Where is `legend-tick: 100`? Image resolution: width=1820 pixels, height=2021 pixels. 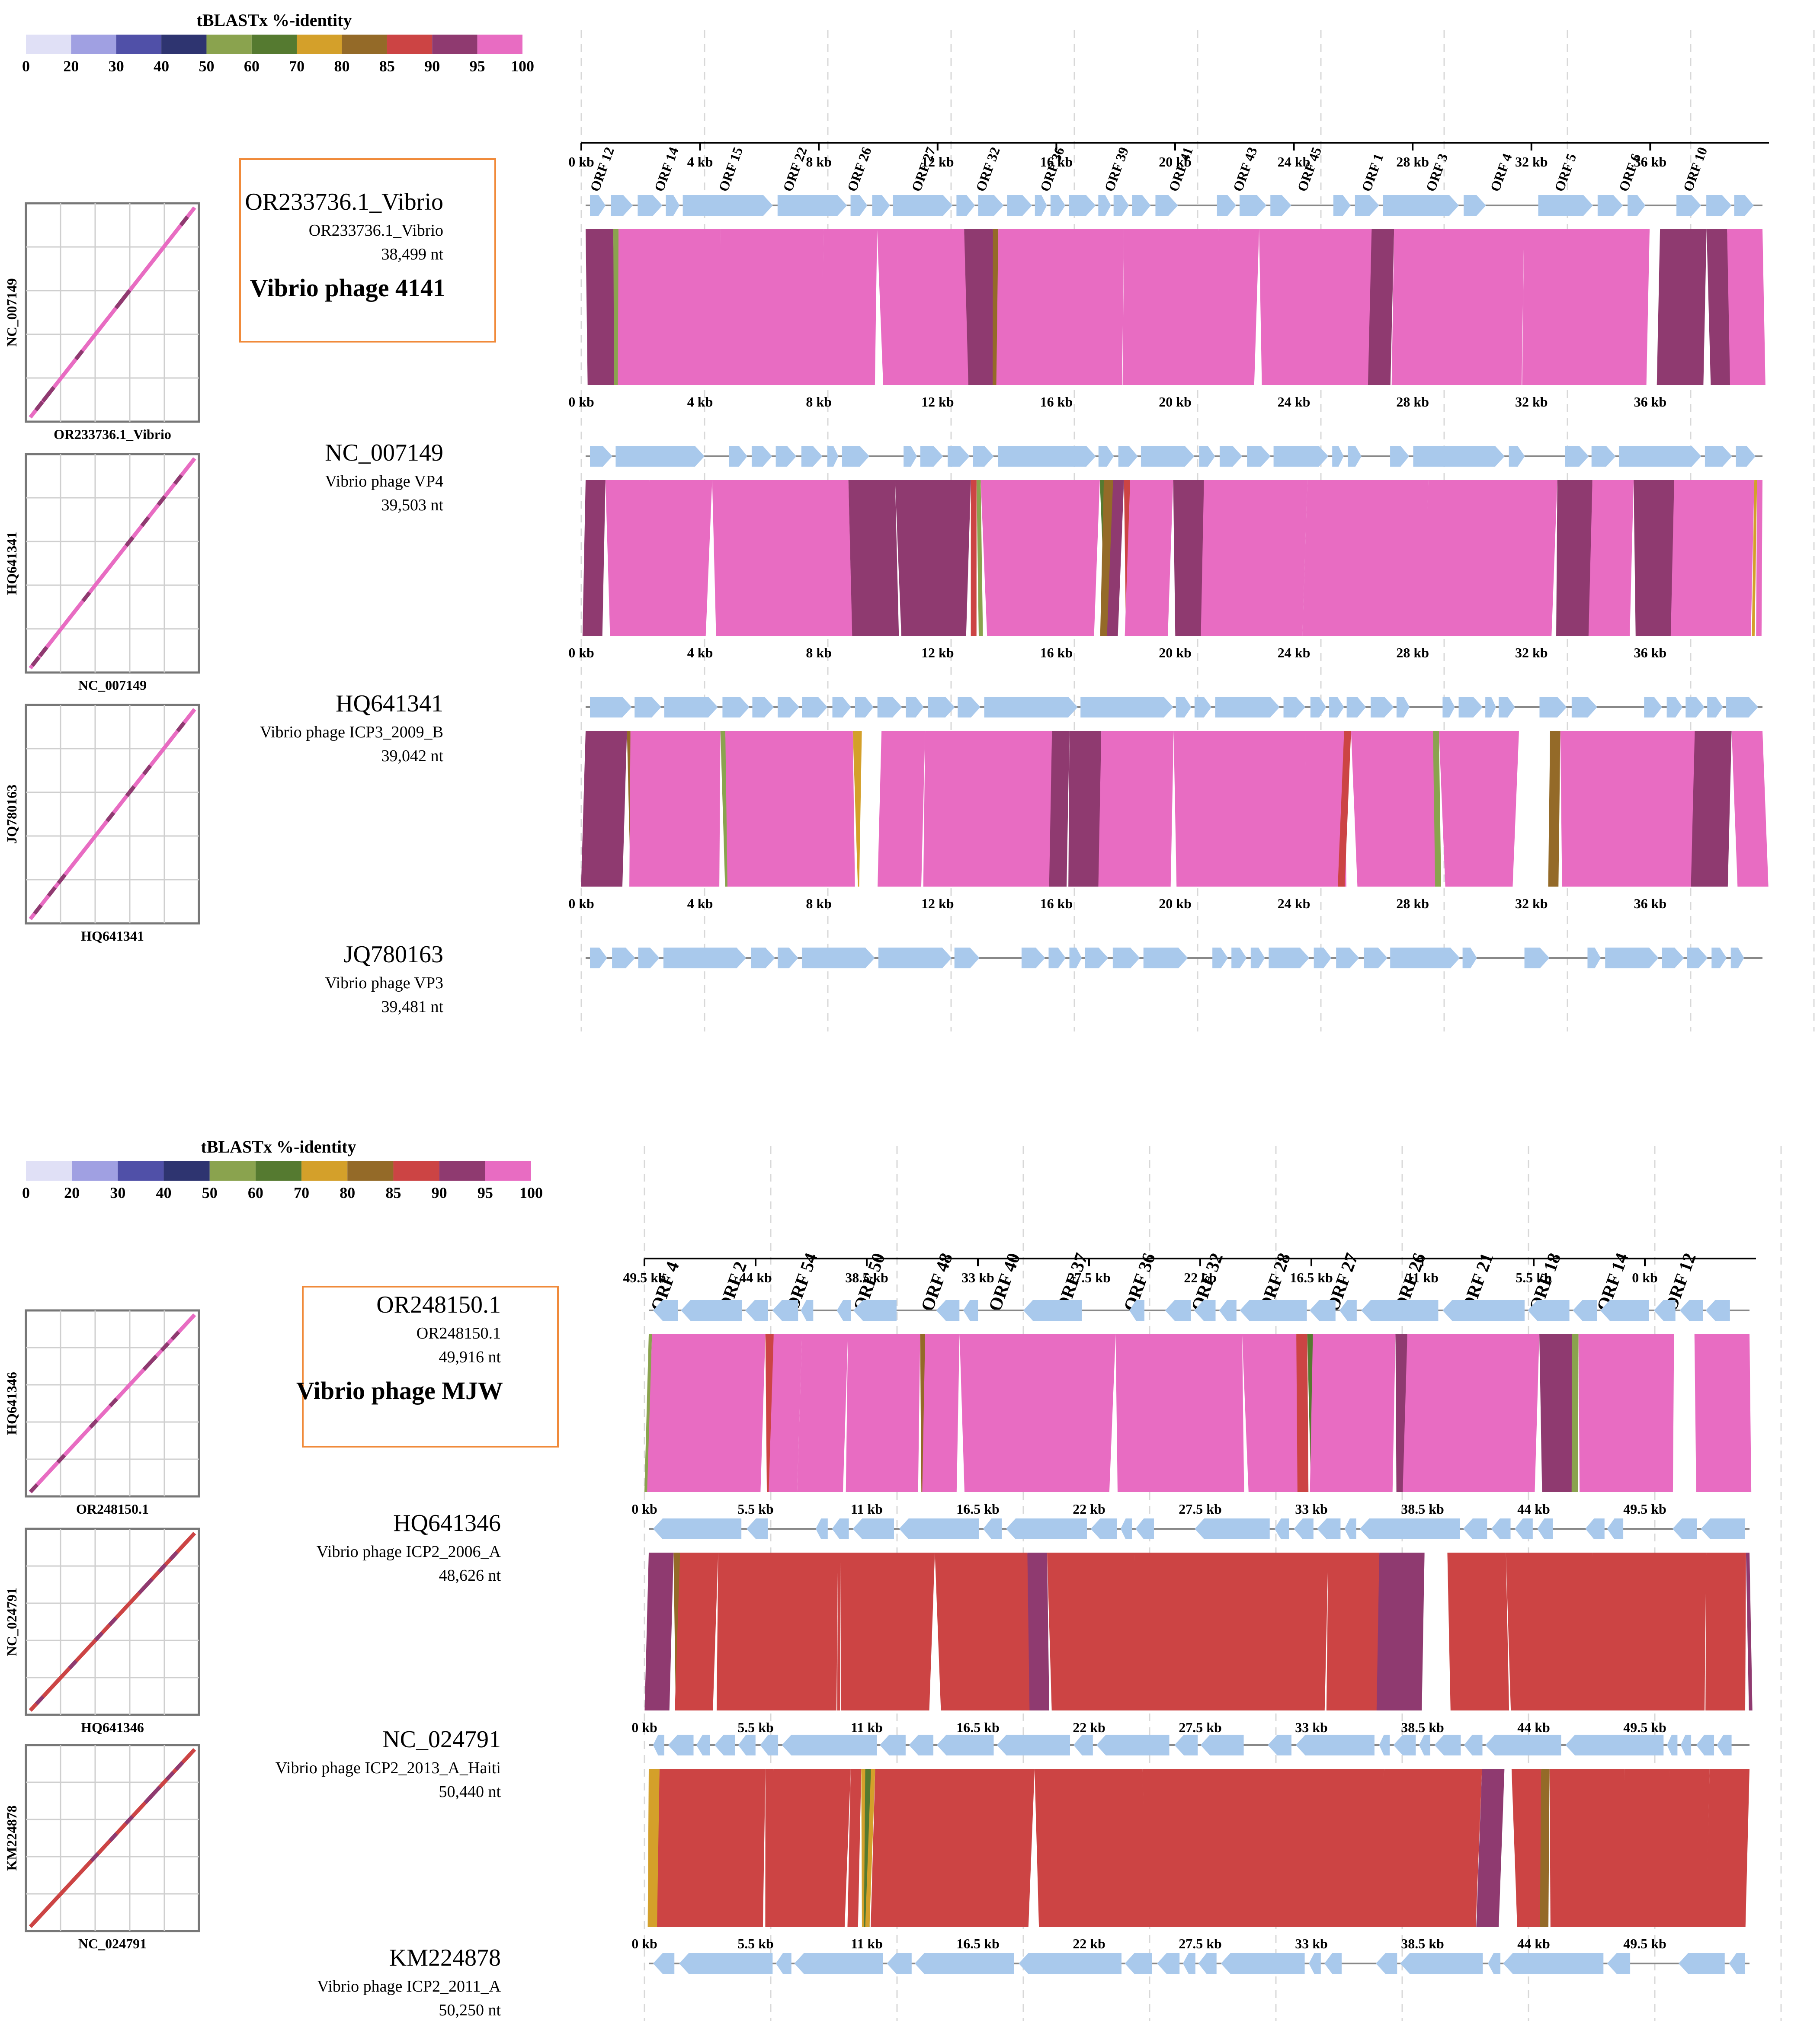
legend-tick: 100 is located at coordinates (522, 66).